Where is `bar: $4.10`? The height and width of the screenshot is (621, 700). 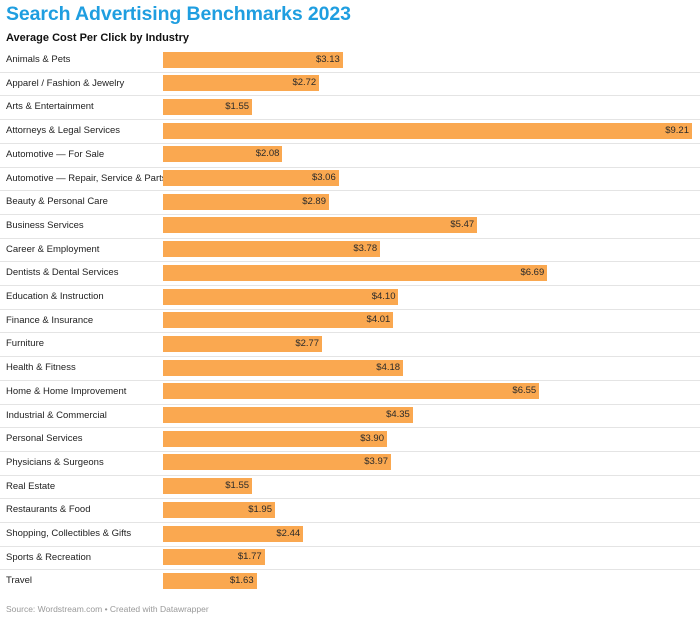
bar: $4.10 is located at coordinates (281, 296).